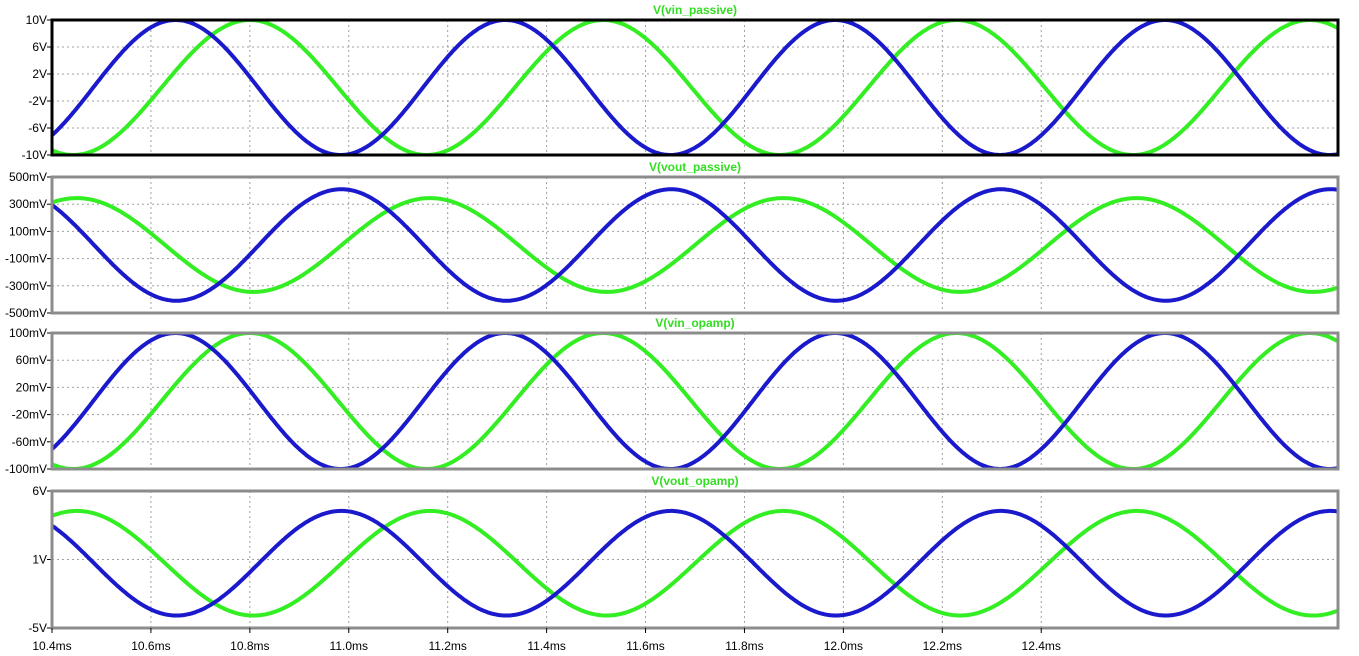 The image size is (1359, 656). Describe the element at coordinates (645, 646) in the screenshot. I see `x-tick-label: 11.6ms` at that location.